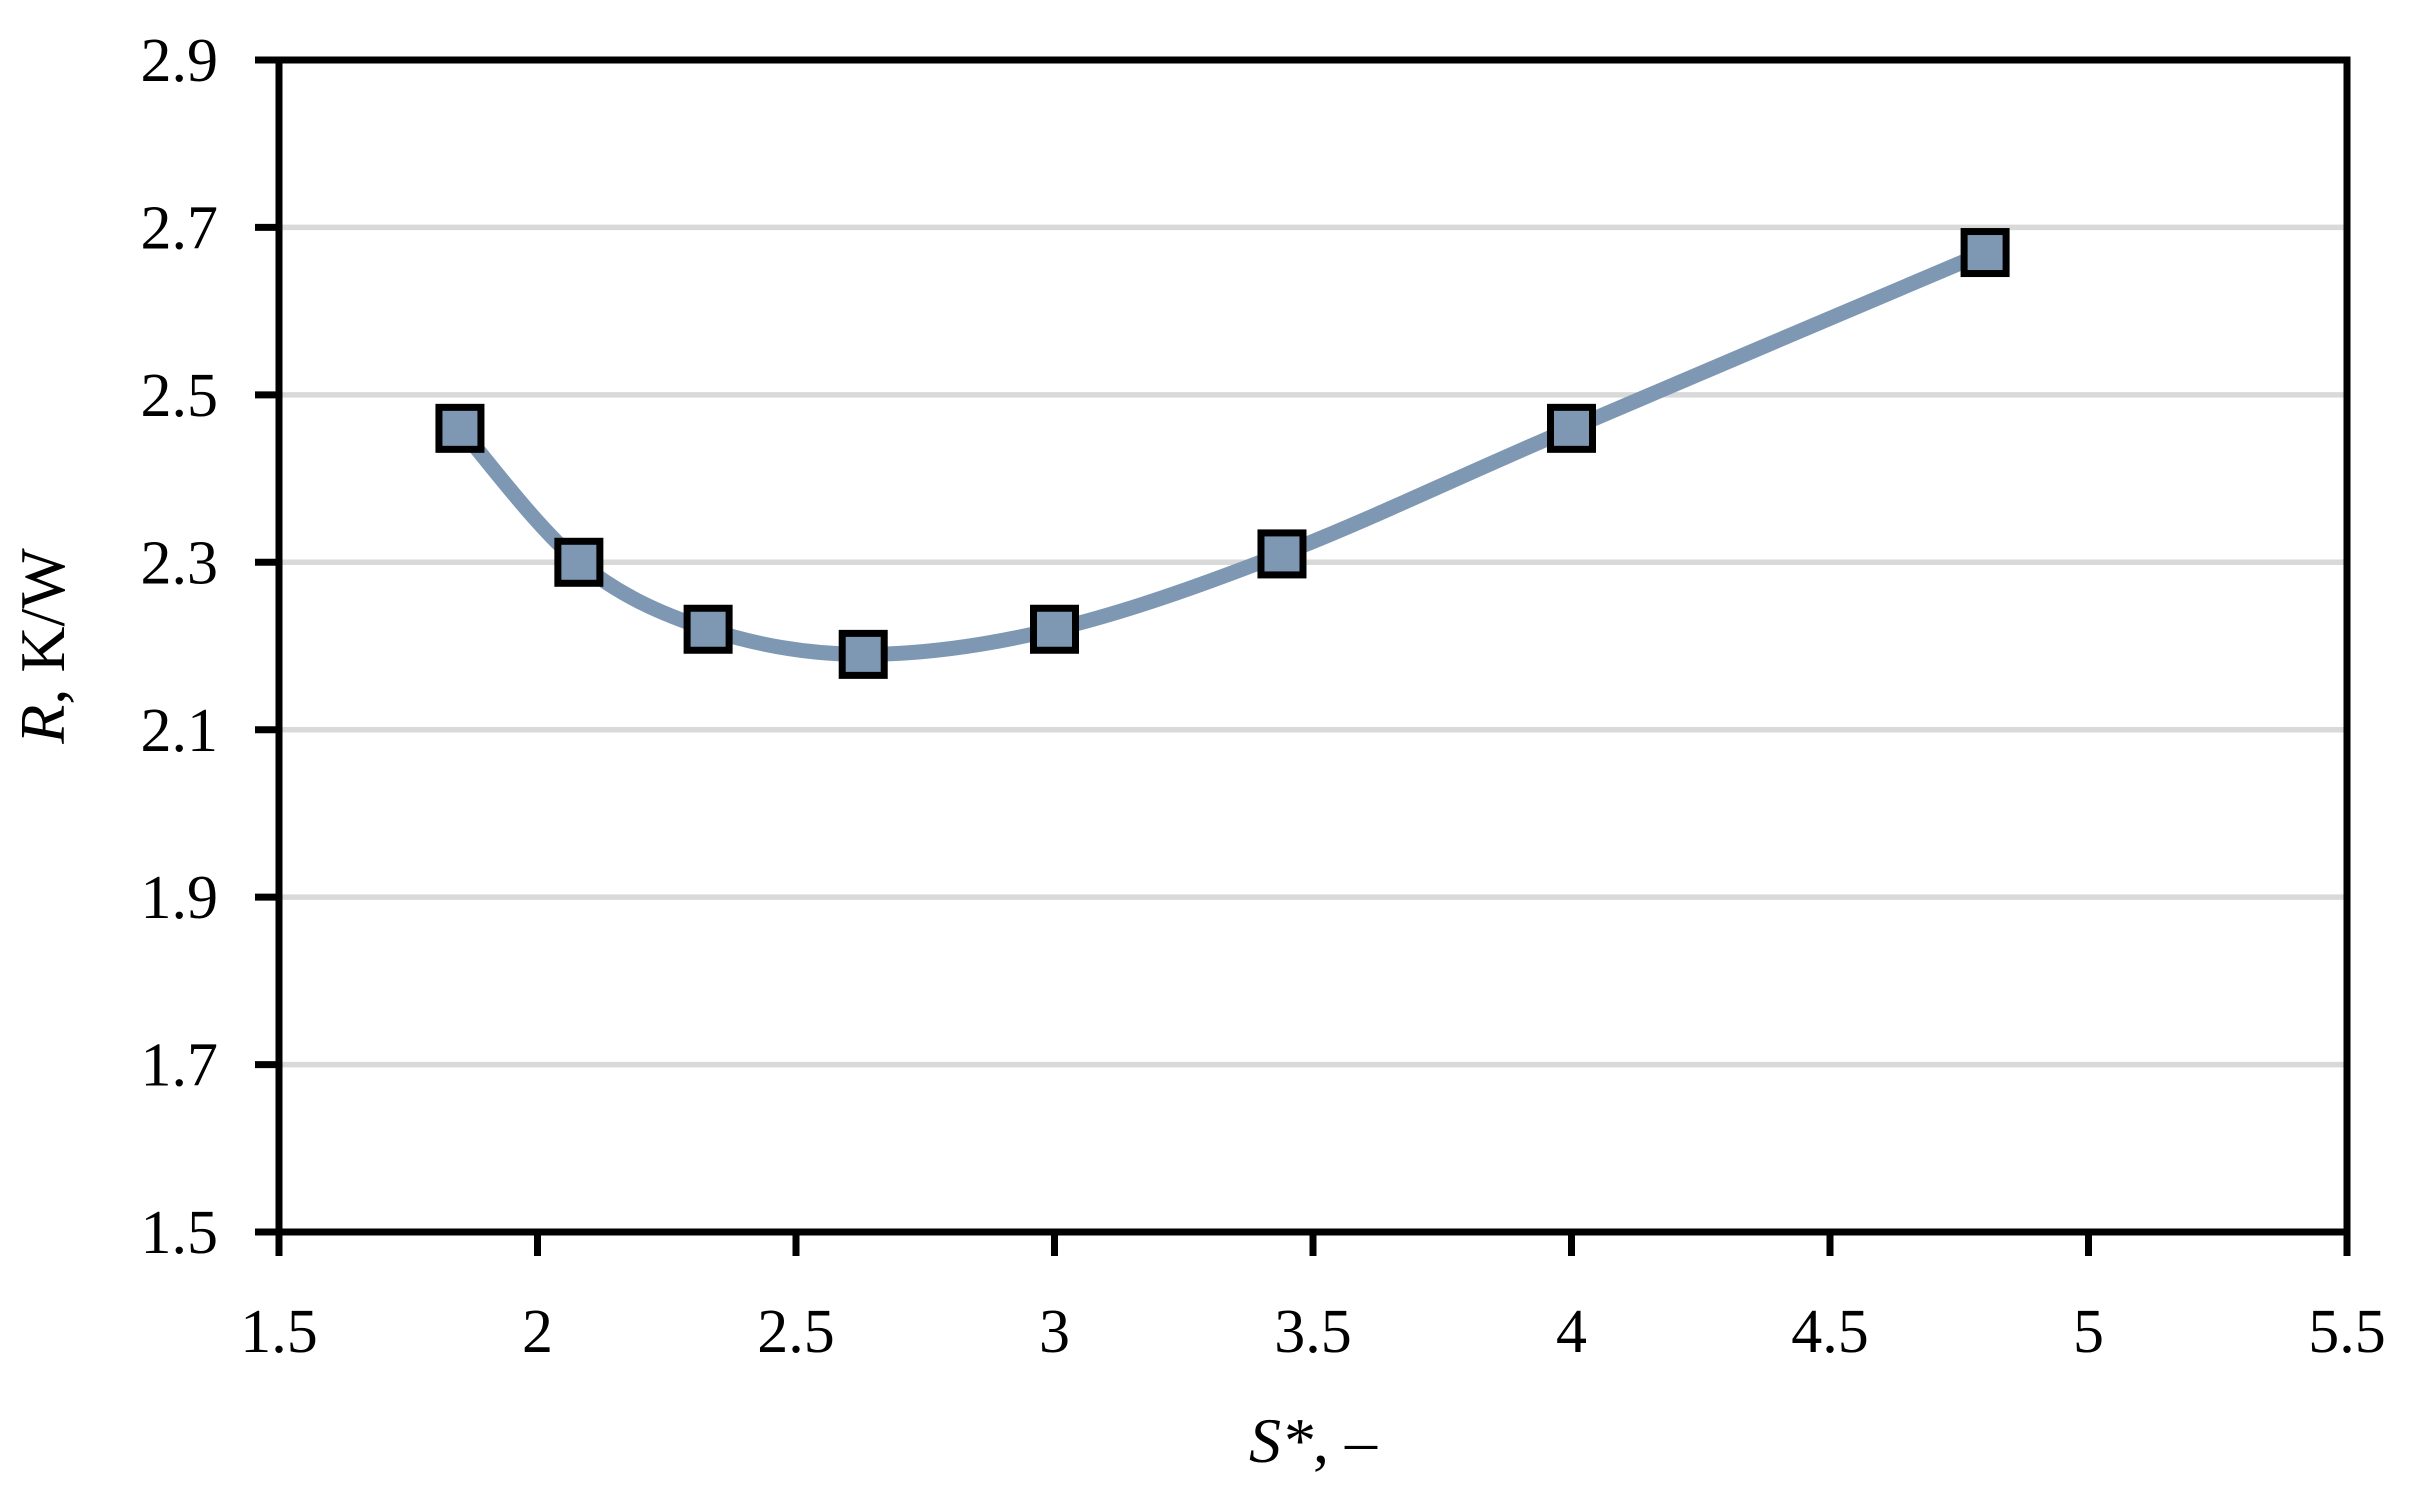 The height and width of the screenshot is (1502, 2415). I want to click on x-axis-title-part: S*, so click(1281, 1440).